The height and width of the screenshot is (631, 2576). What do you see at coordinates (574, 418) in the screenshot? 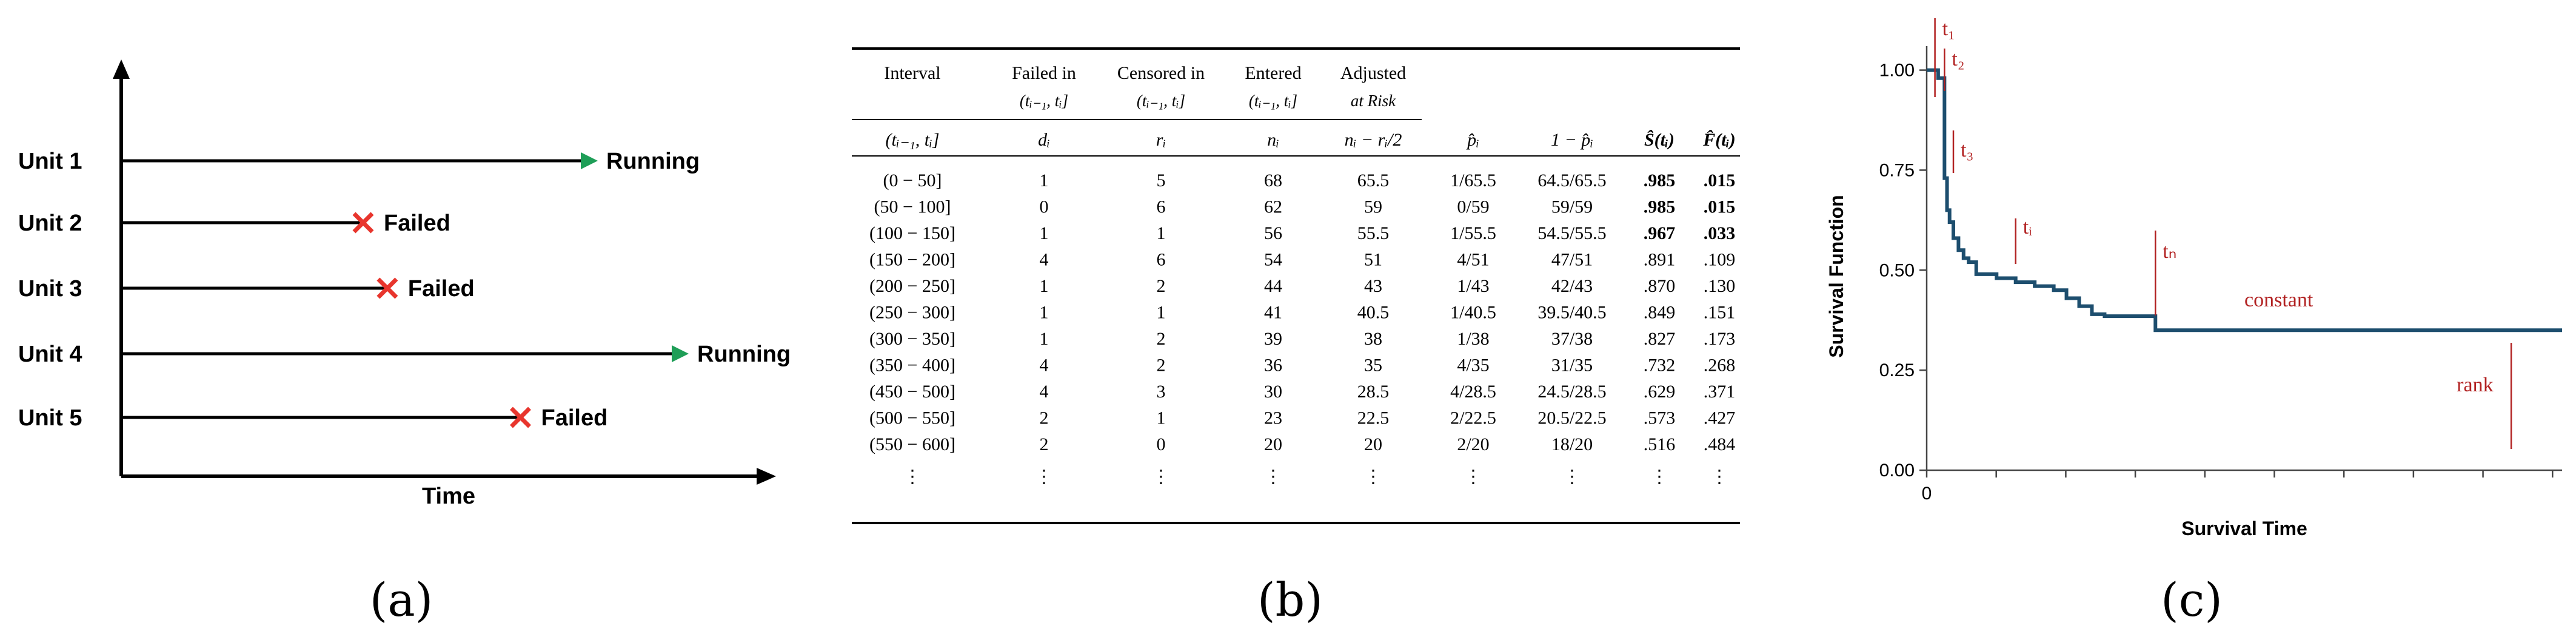
I see `unit-status: Failed` at bounding box center [574, 418].